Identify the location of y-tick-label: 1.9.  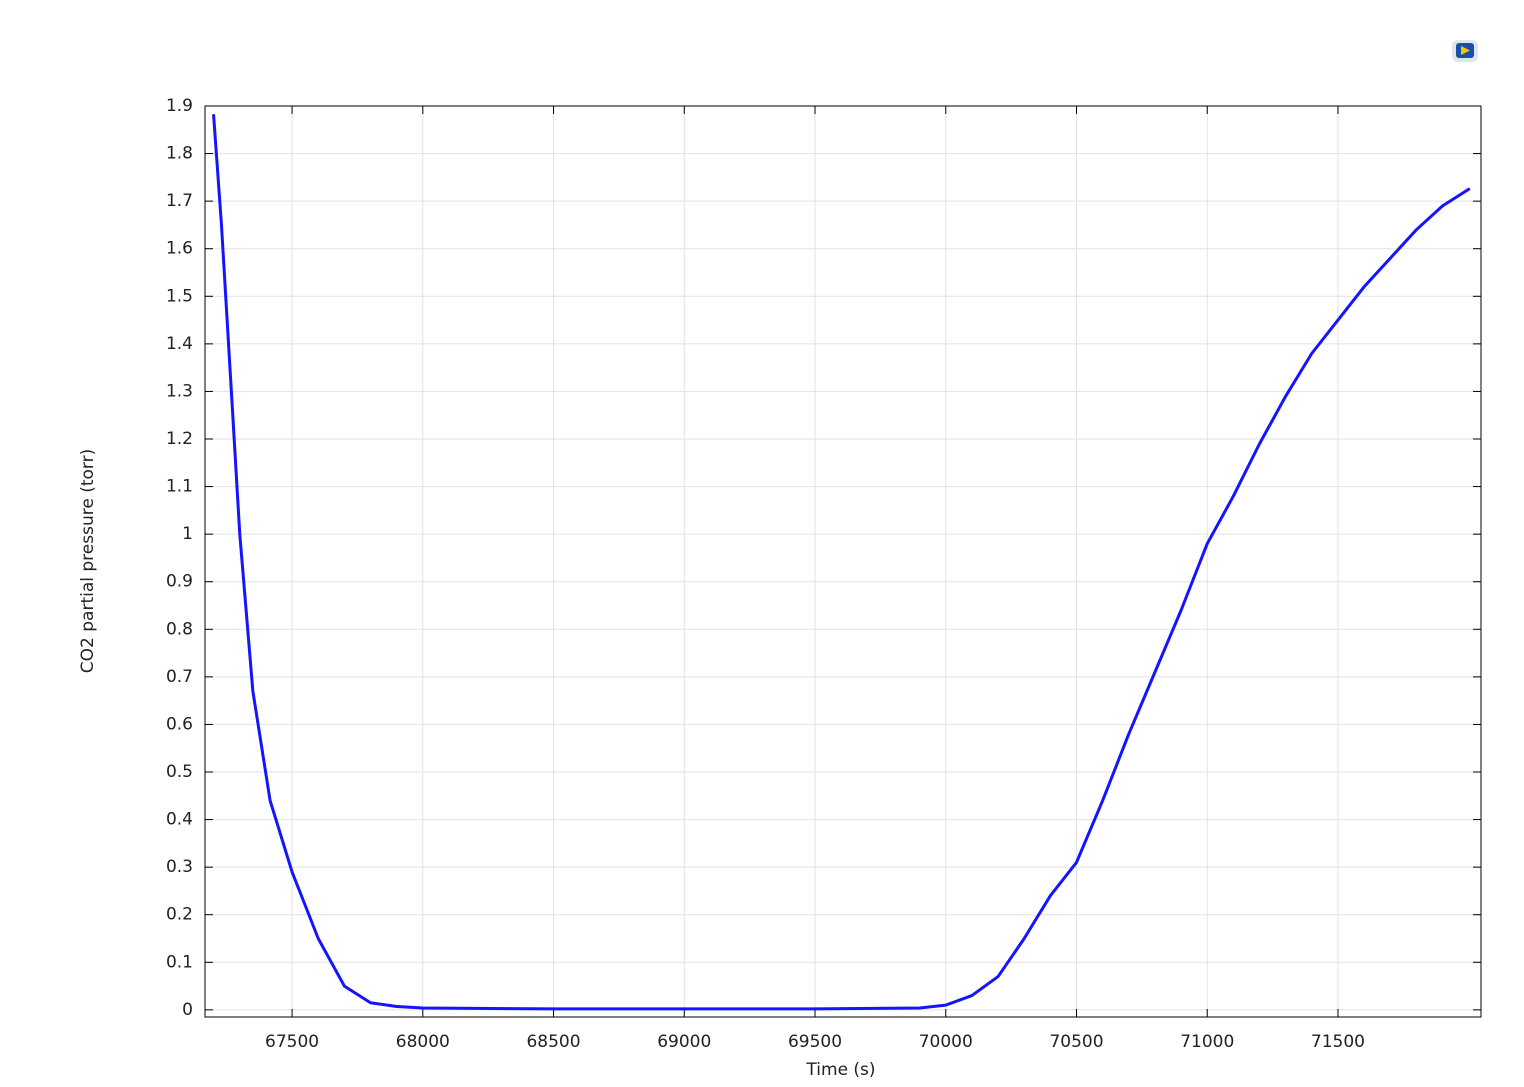
(179, 106).